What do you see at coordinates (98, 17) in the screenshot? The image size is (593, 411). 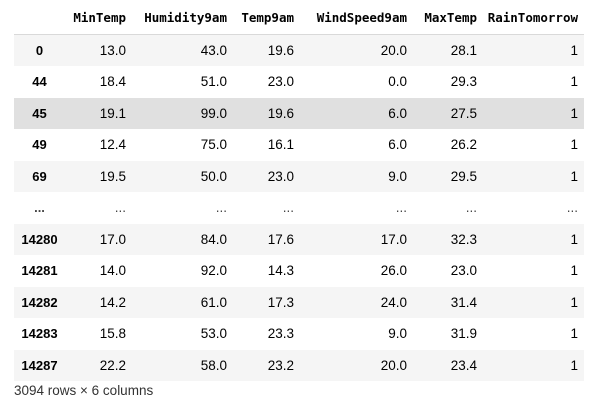 I see `column-header-mintemp: MinTemp` at bounding box center [98, 17].